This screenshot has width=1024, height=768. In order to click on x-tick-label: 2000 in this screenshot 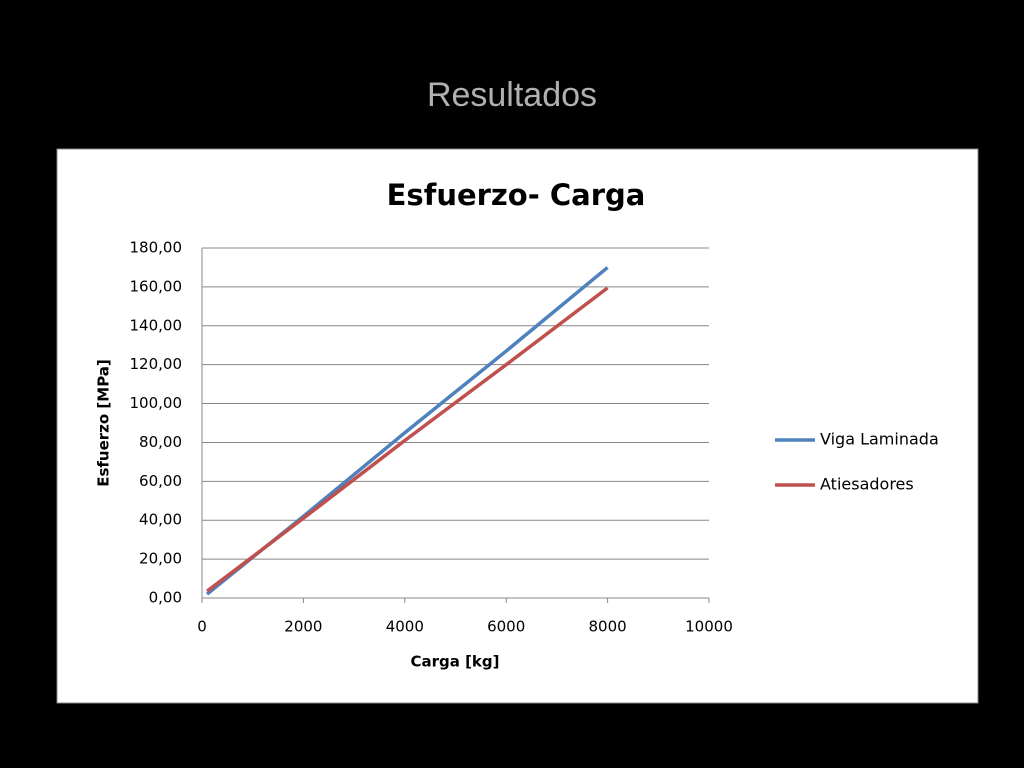, I will do `click(303, 627)`.